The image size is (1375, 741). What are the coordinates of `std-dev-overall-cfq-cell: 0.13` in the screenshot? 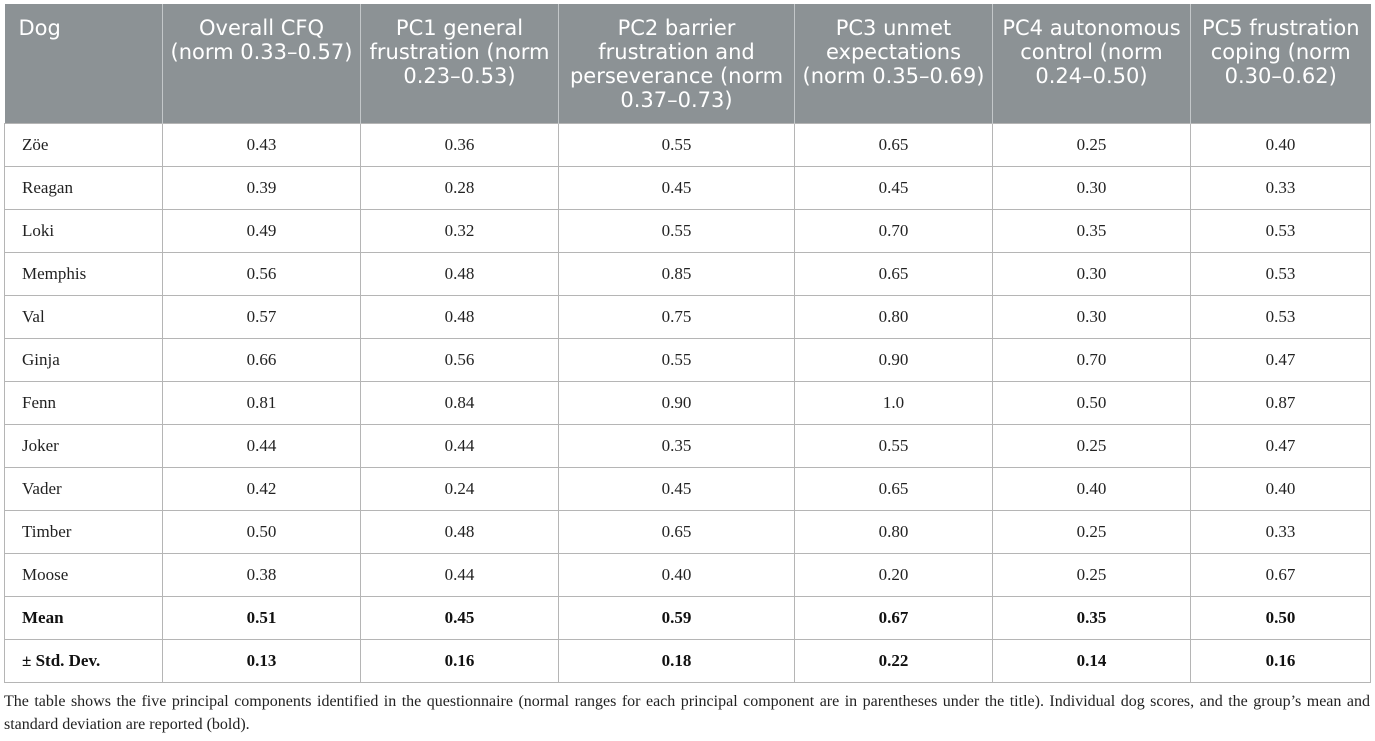 It's located at (261, 660).